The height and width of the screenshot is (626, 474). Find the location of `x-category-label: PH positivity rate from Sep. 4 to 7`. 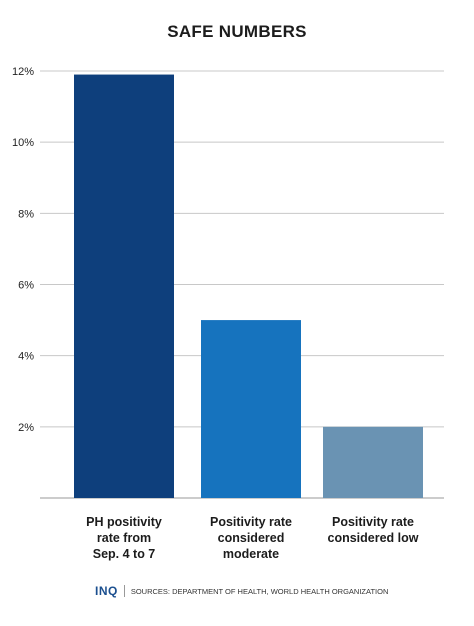

x-category-label: PH positivity rate from Sep. 4 to 7 is located at coordinates (124, 538).